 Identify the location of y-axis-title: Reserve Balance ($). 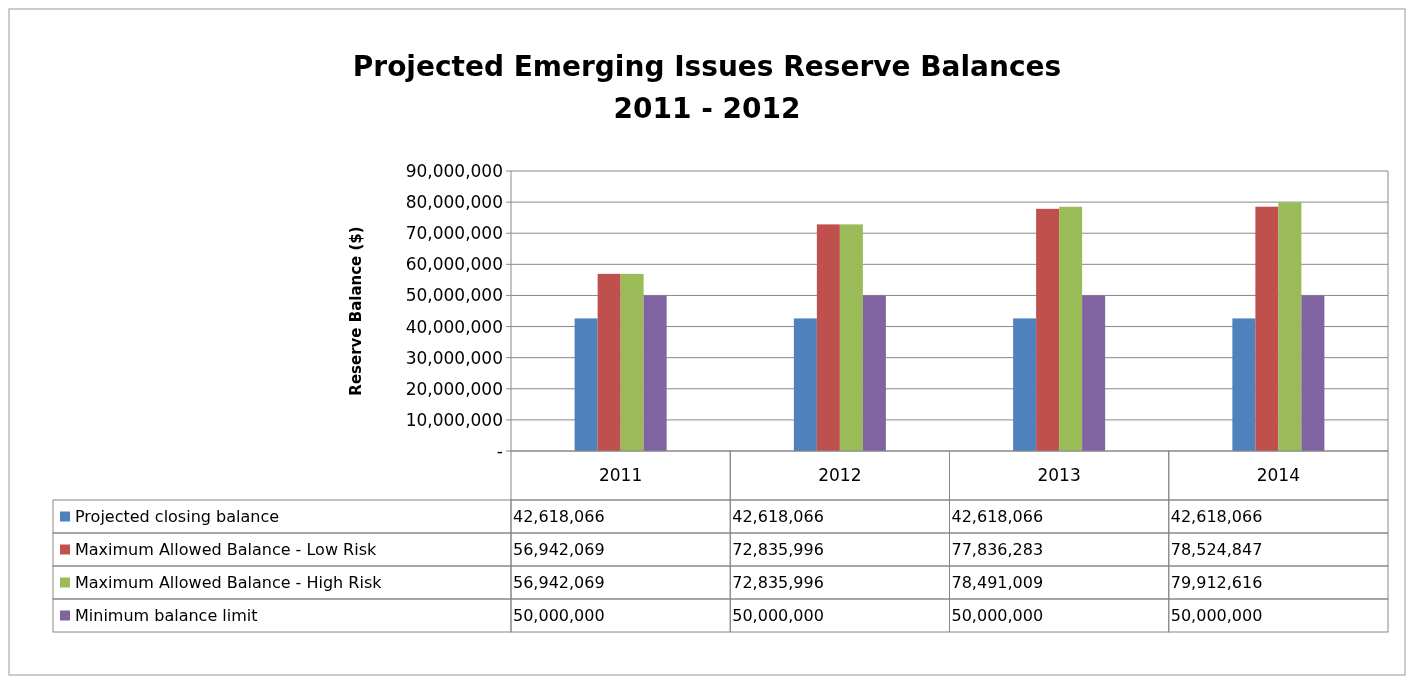
(356, 311).